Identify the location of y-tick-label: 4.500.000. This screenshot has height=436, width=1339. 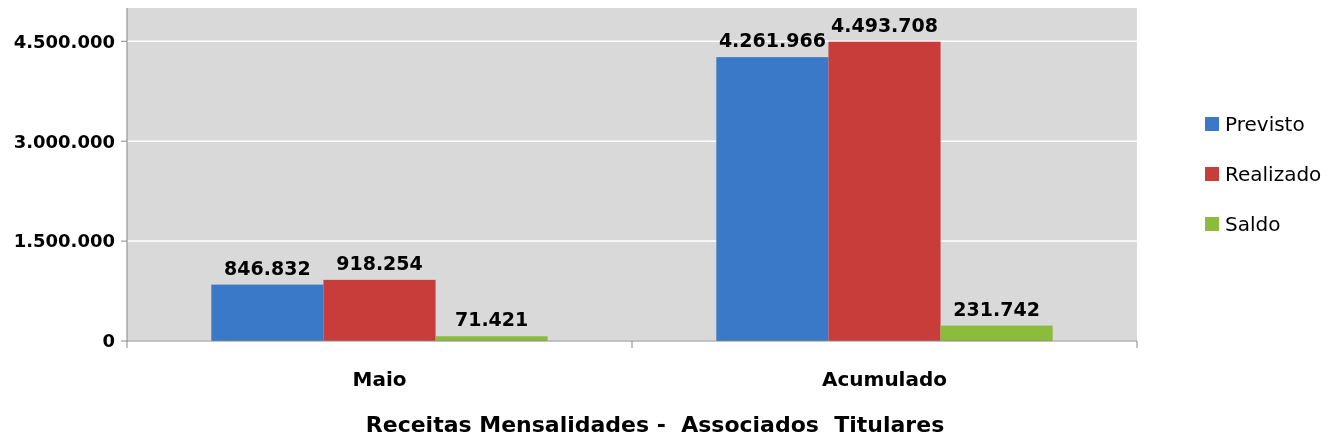
(64, 41).